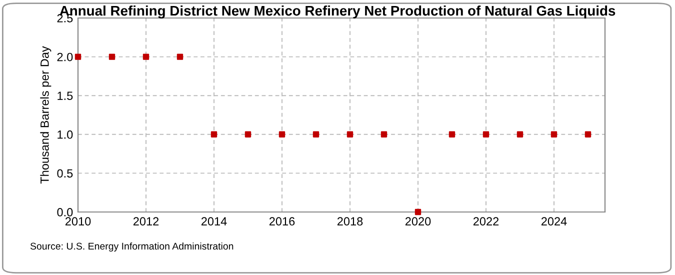 The width and height of the screenshot is (675, 275). Describe the element at coordinates (146, 221) in the screenshot. I see `x-tick-label: 2012` at that location.